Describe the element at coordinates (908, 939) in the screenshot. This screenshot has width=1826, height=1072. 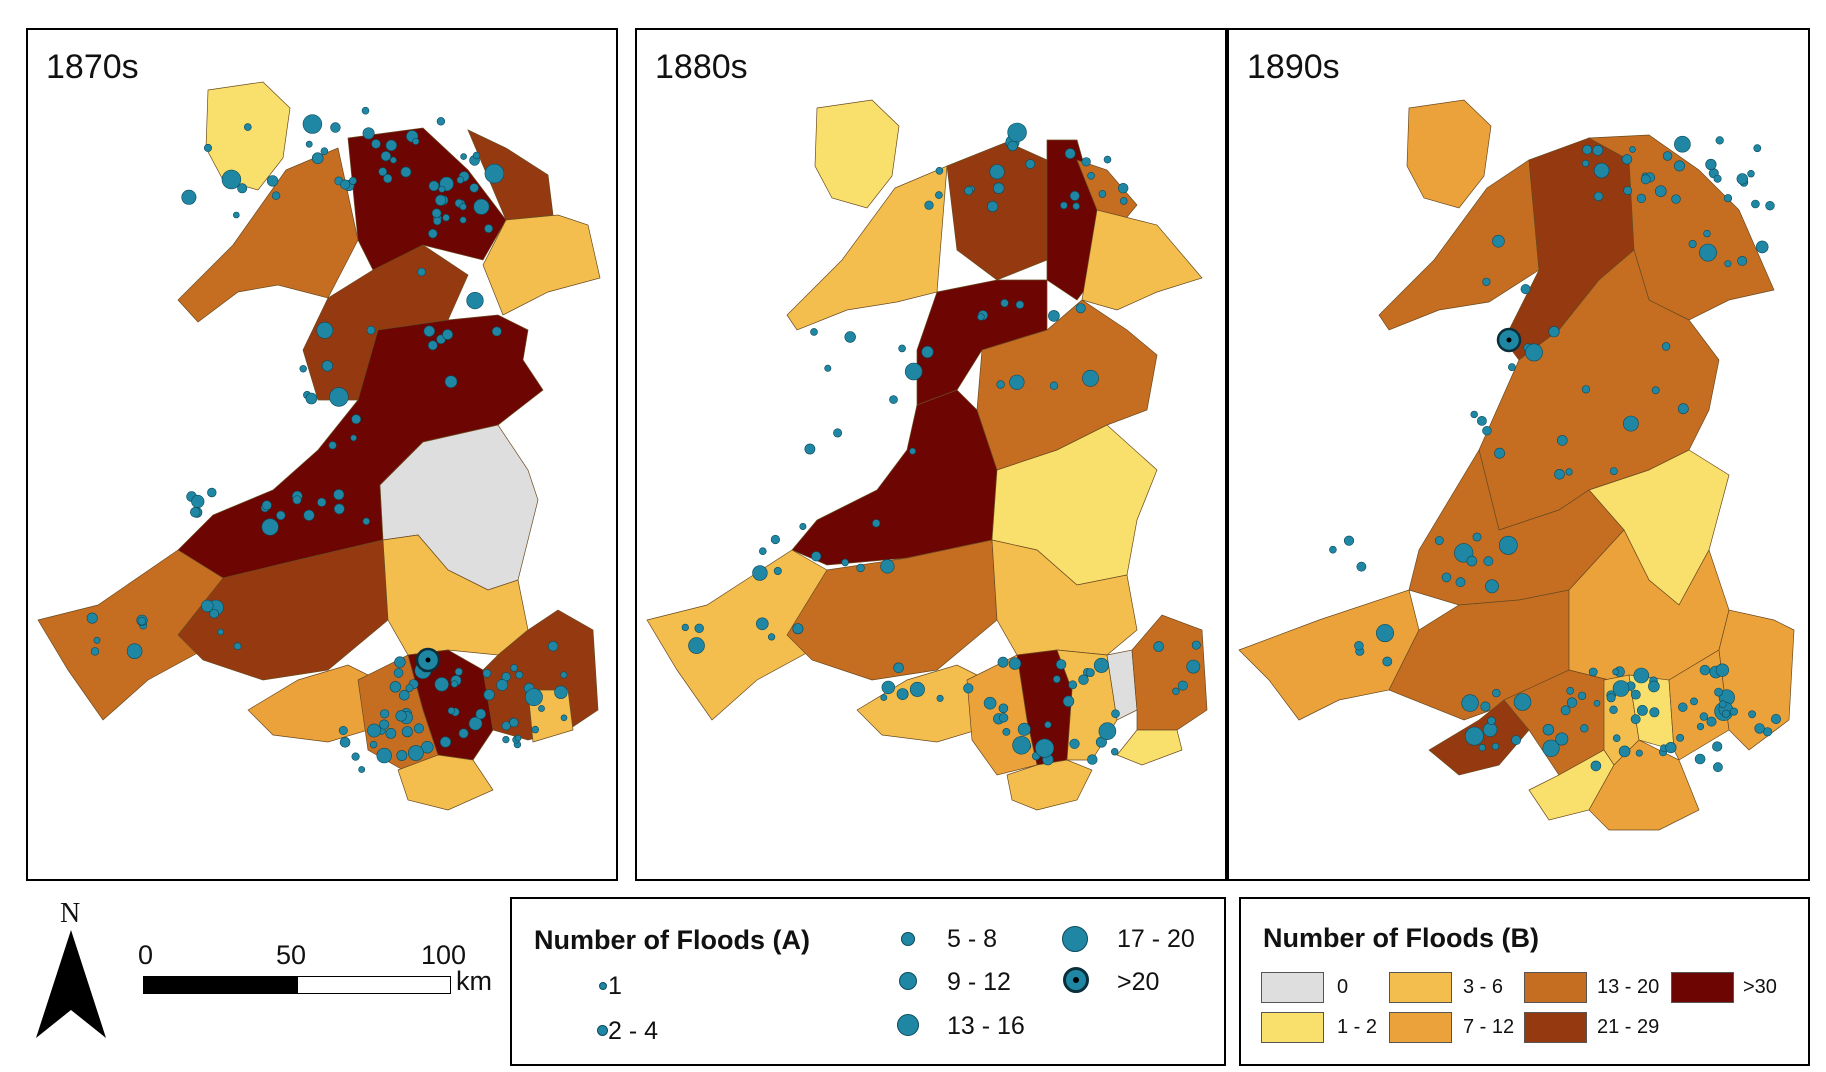
I see `point-size-3-icon` at that location.